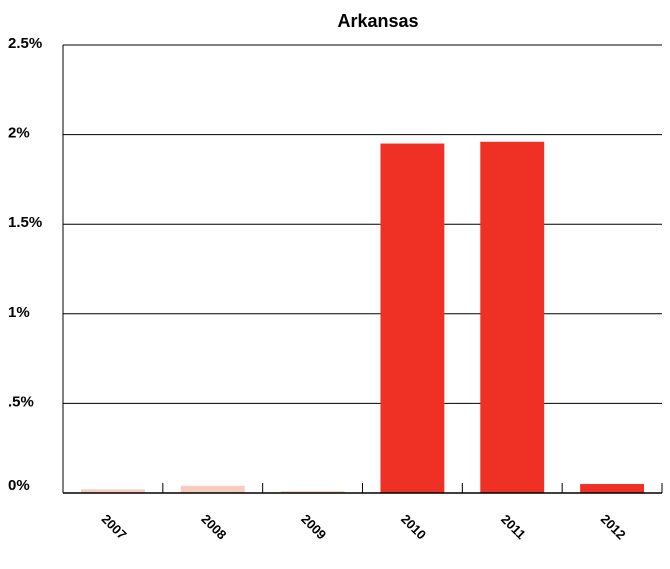 The width and height of the screenshot is (670, 569). Describe the element at coordinates (313, 526) in the screenshot. I see `x-tick-label: 2009` at that location.